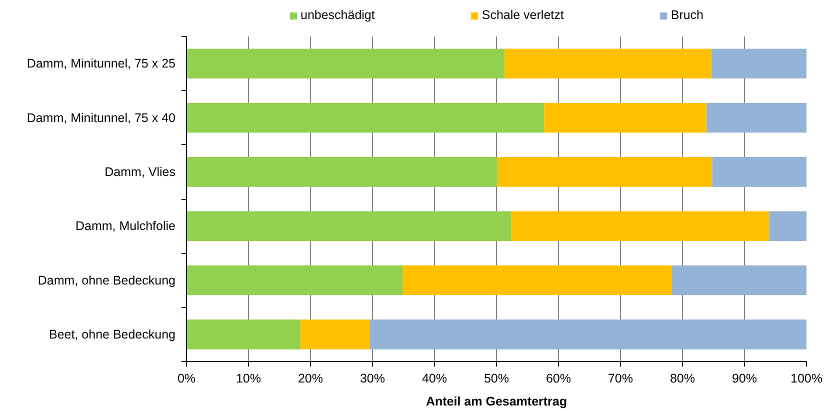 This screenshot has height=411, width=830. What do you see at coordinates (435, 379) in the screenshot?
I see `x-tick-label: 40%` at bounding box center [435, 379].